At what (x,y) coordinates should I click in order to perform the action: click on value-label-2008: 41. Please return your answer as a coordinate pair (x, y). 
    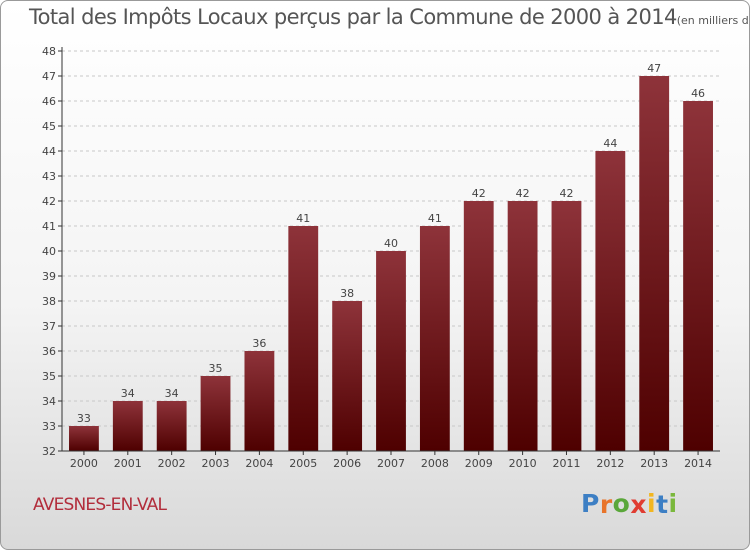
    Looking at the image, I should click on (435, 218).